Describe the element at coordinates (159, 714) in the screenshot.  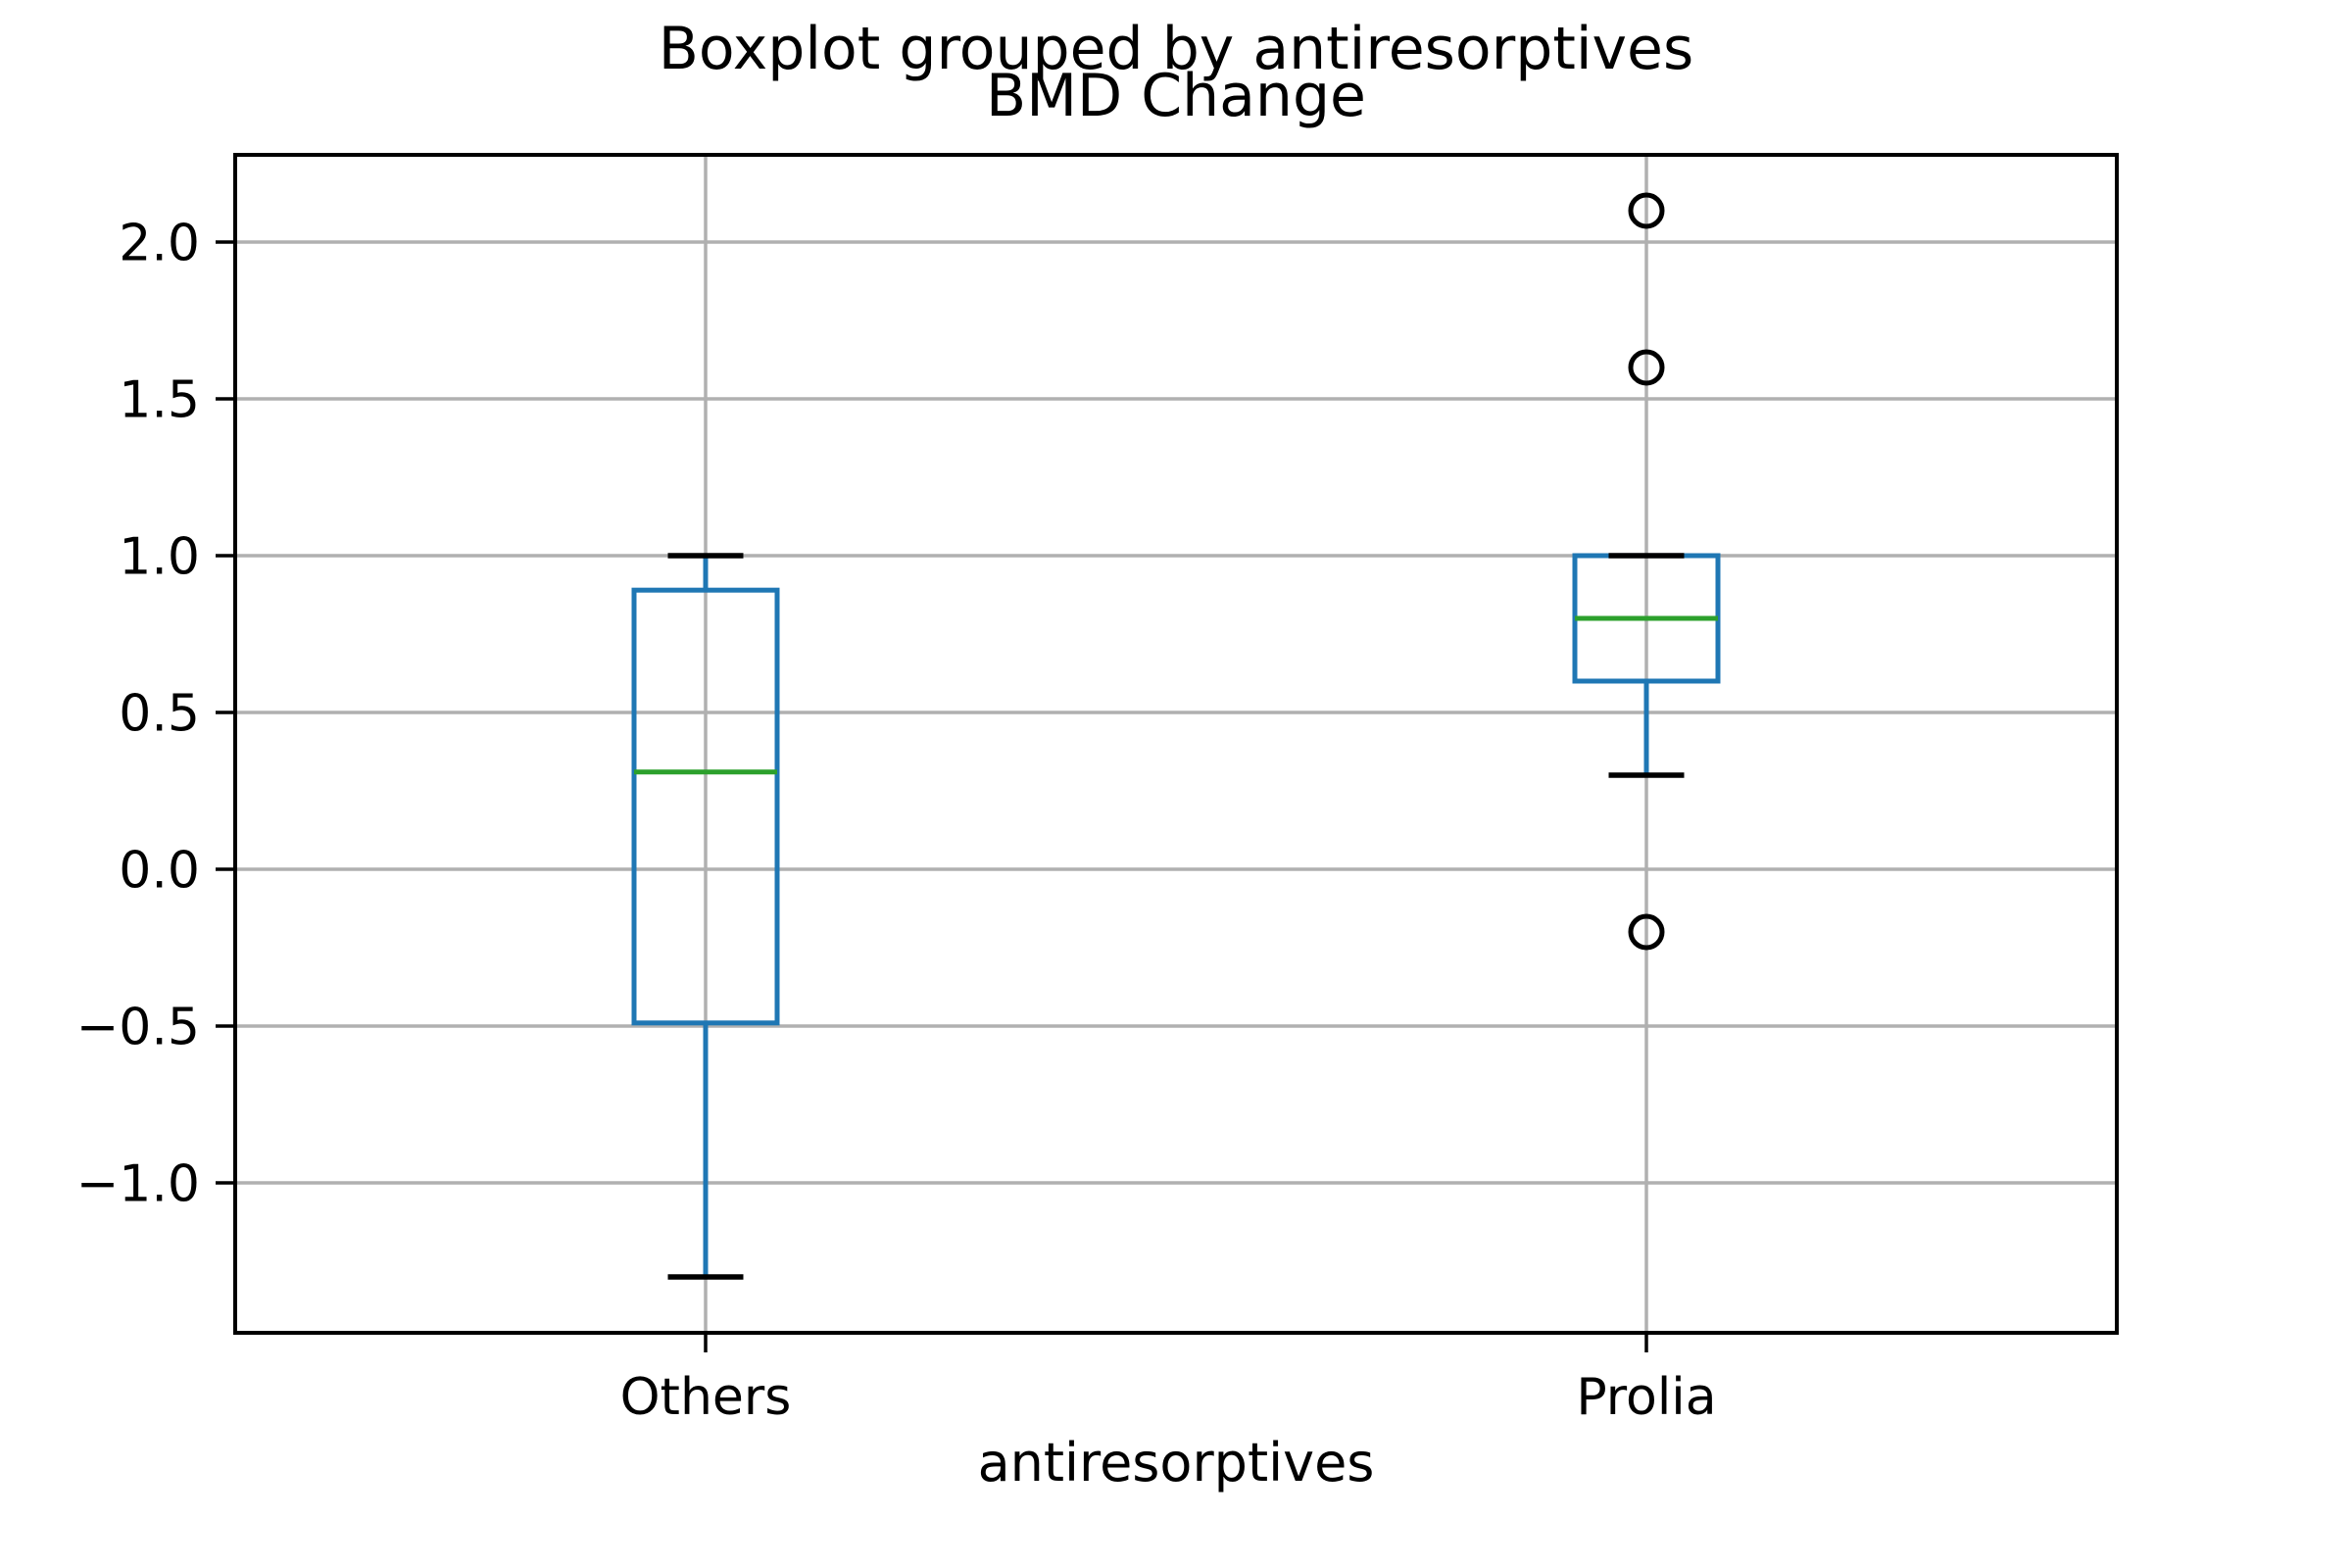
I see `y-tick-label: 0.5` at that location.